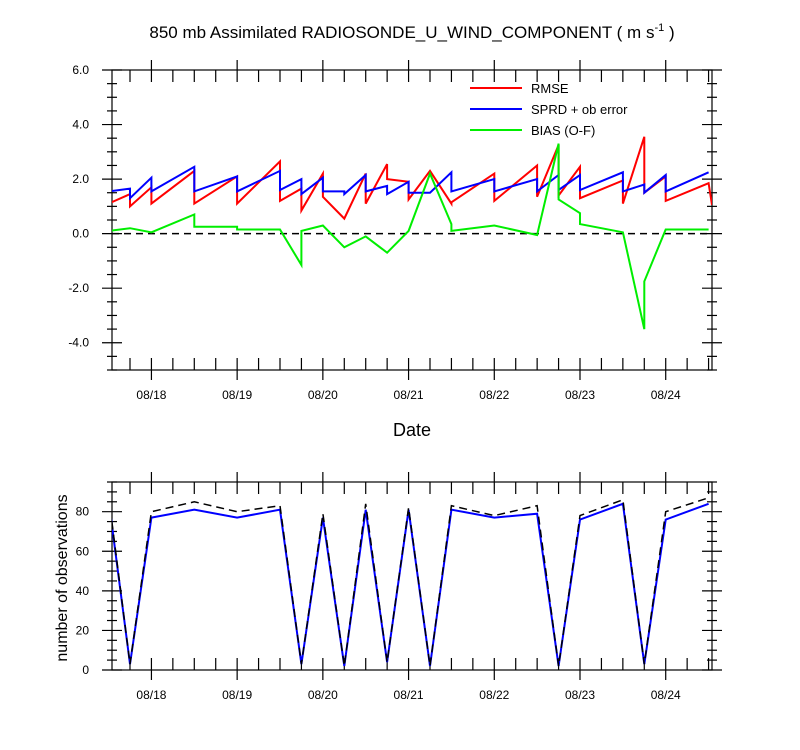 This screenshot has width=800, height=750. I want to click on top-x-axis-label: Date, so click(412, 430).